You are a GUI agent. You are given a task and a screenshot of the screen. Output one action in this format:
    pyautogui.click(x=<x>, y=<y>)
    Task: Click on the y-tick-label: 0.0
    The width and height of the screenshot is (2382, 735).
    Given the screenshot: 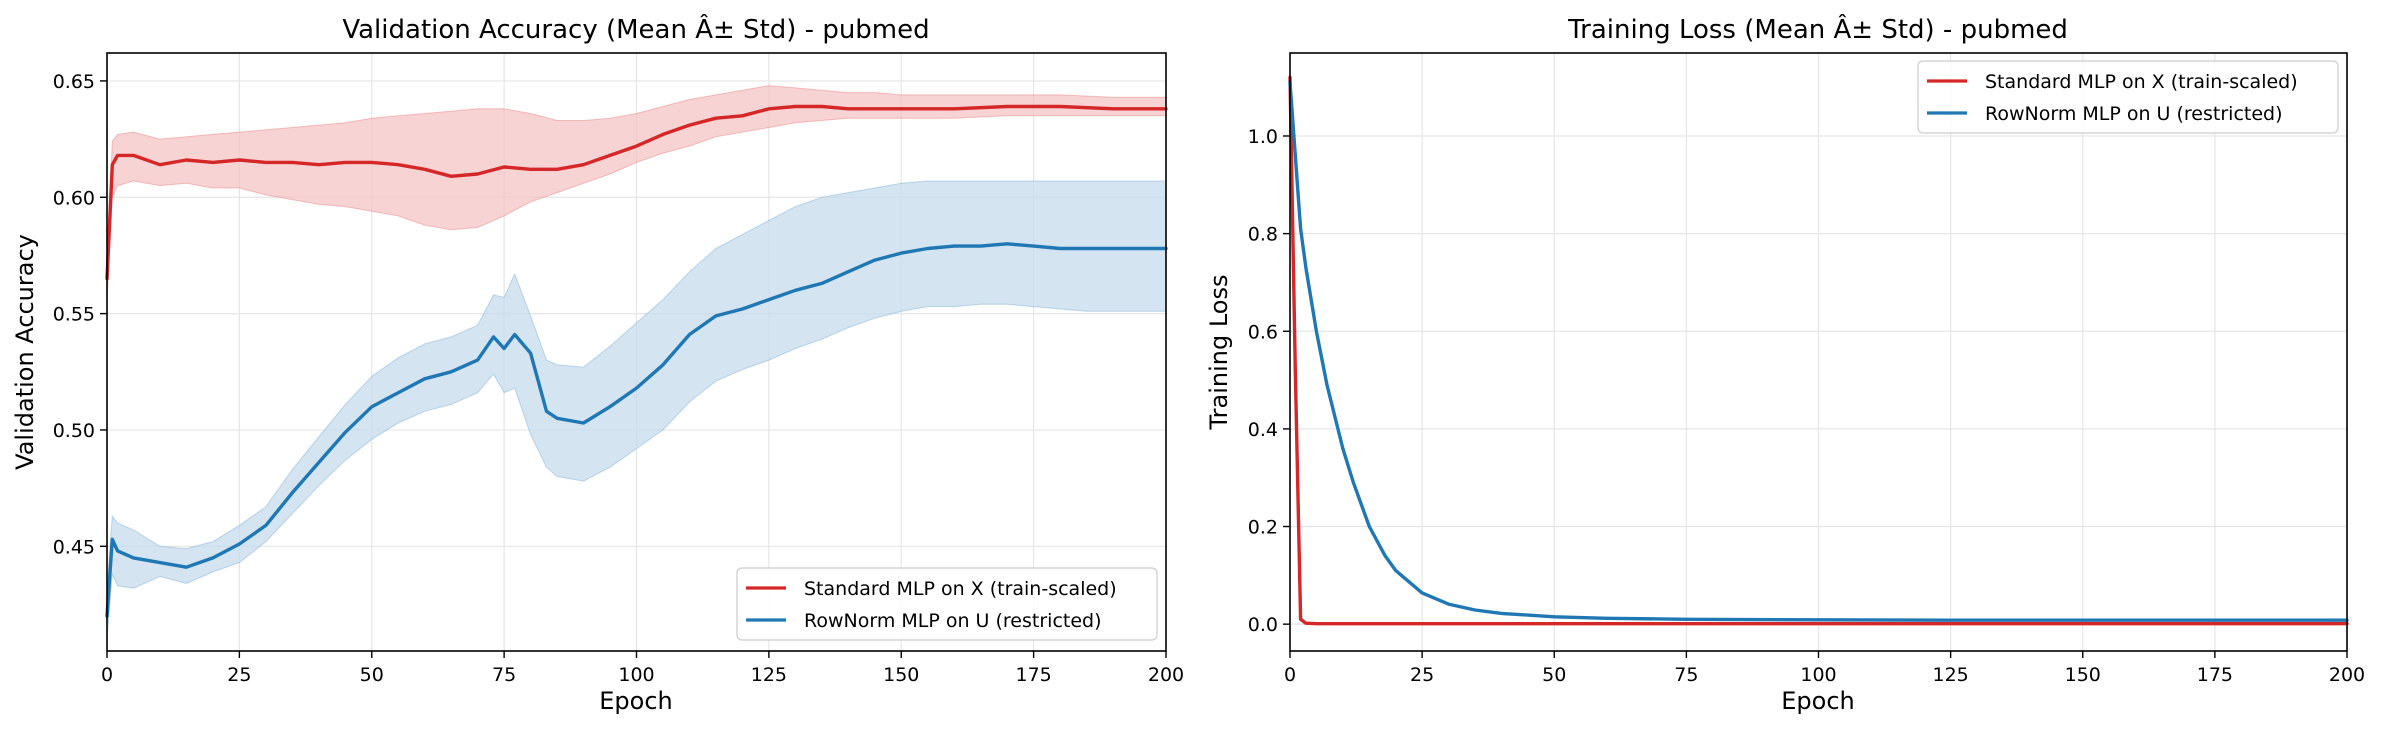 What is the action you would take?
    pyautogui.click(x=1263, y=625)
    